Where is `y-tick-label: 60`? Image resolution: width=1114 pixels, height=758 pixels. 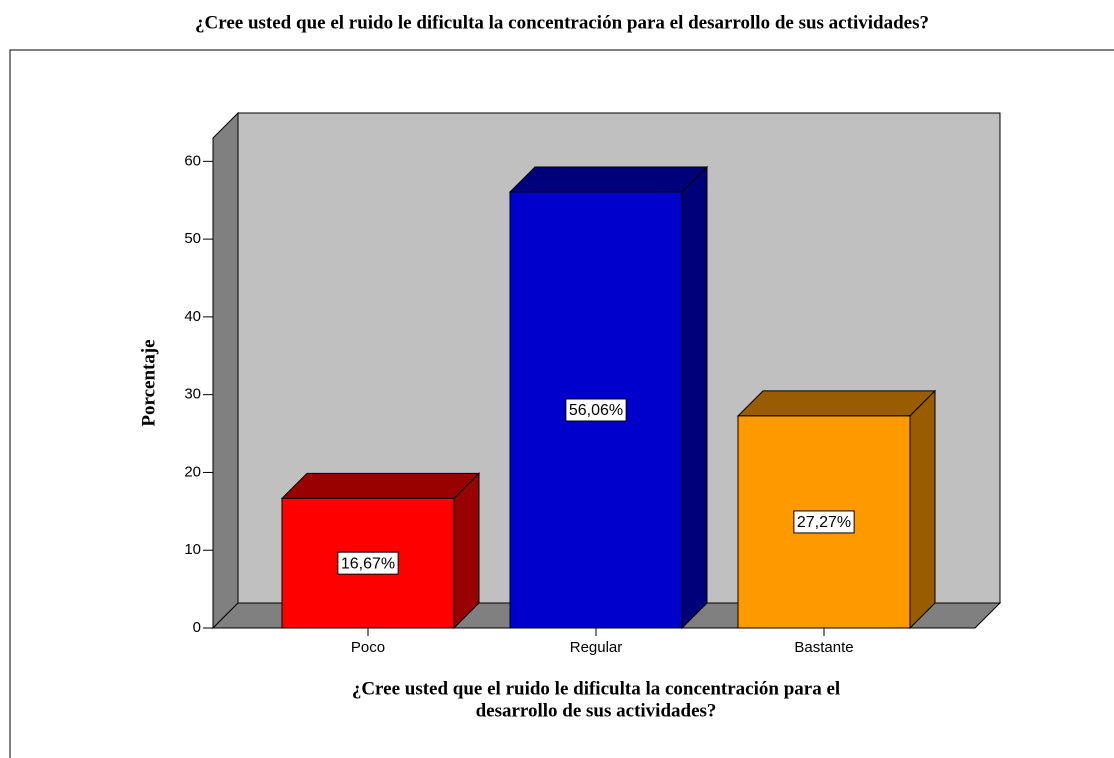 y-tick-label: 60 is located at coordinates (192, 160).